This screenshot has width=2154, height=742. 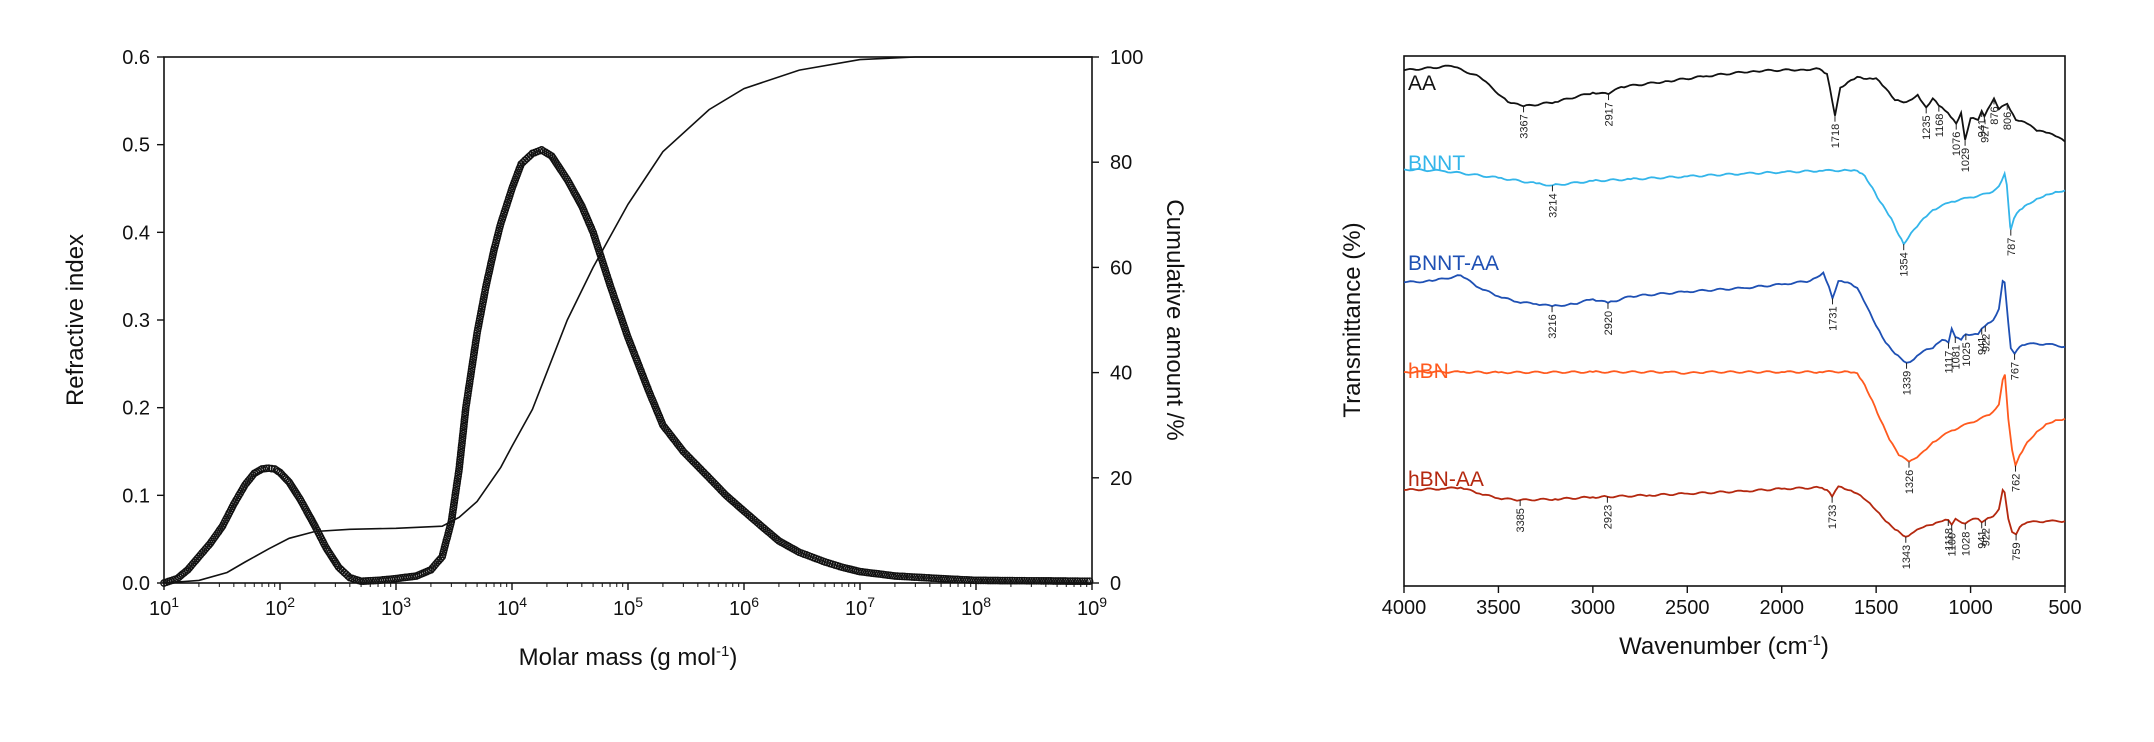 I want to click on peak-label: 1731, so click(x=1833, y=318).